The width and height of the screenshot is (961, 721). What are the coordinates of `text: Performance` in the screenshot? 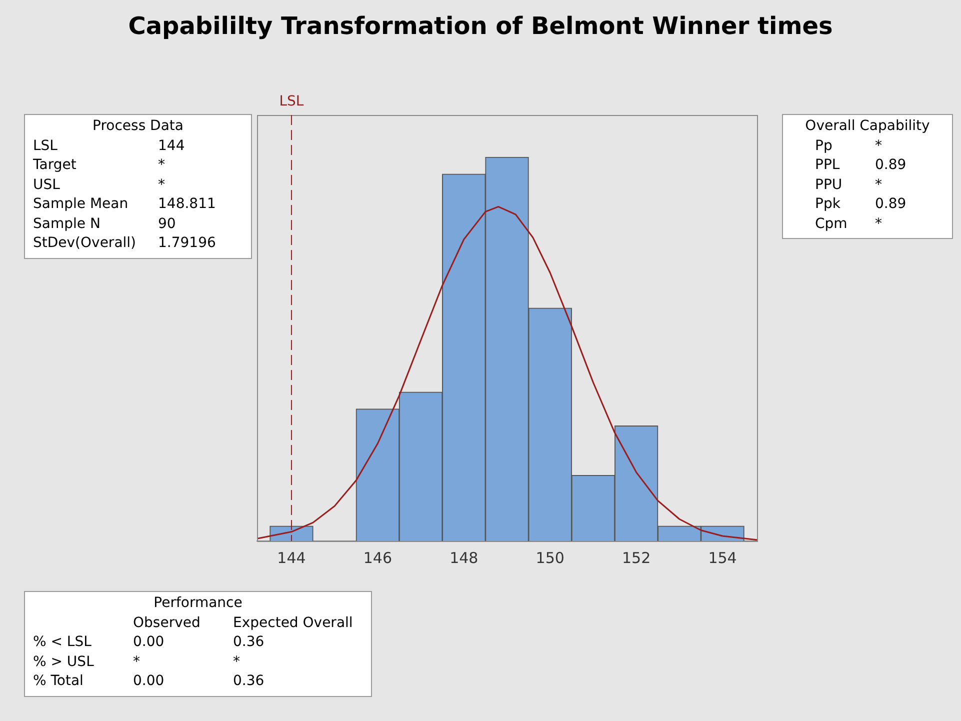 It's located at (198, 603).